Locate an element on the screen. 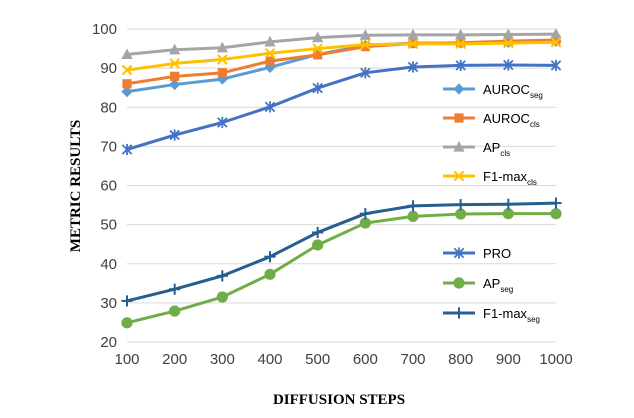 The height and width of the screenshot is (418, 634). data-point-f1-max-cls-900-b is located at coordinates (508, 43).